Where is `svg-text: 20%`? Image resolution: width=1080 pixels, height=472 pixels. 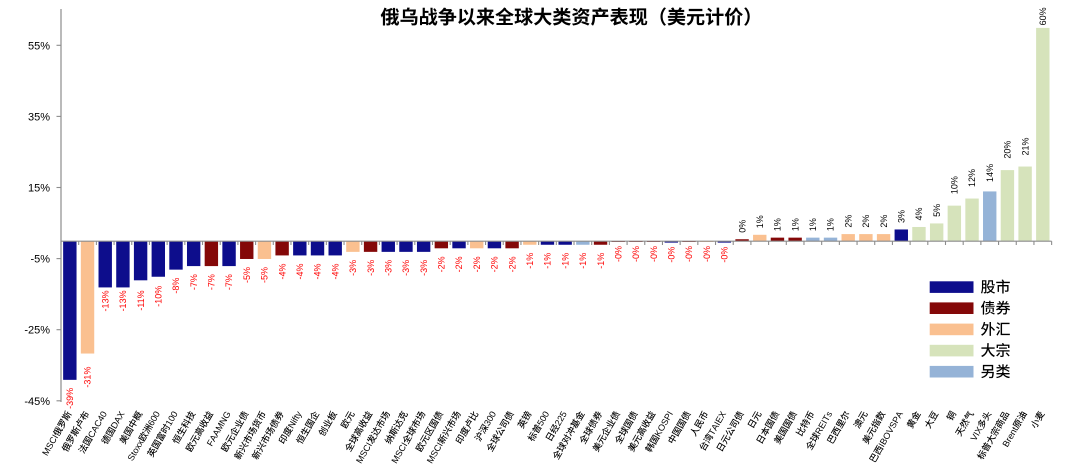
svg-text: 20% is located at coordinates (1008, 150).